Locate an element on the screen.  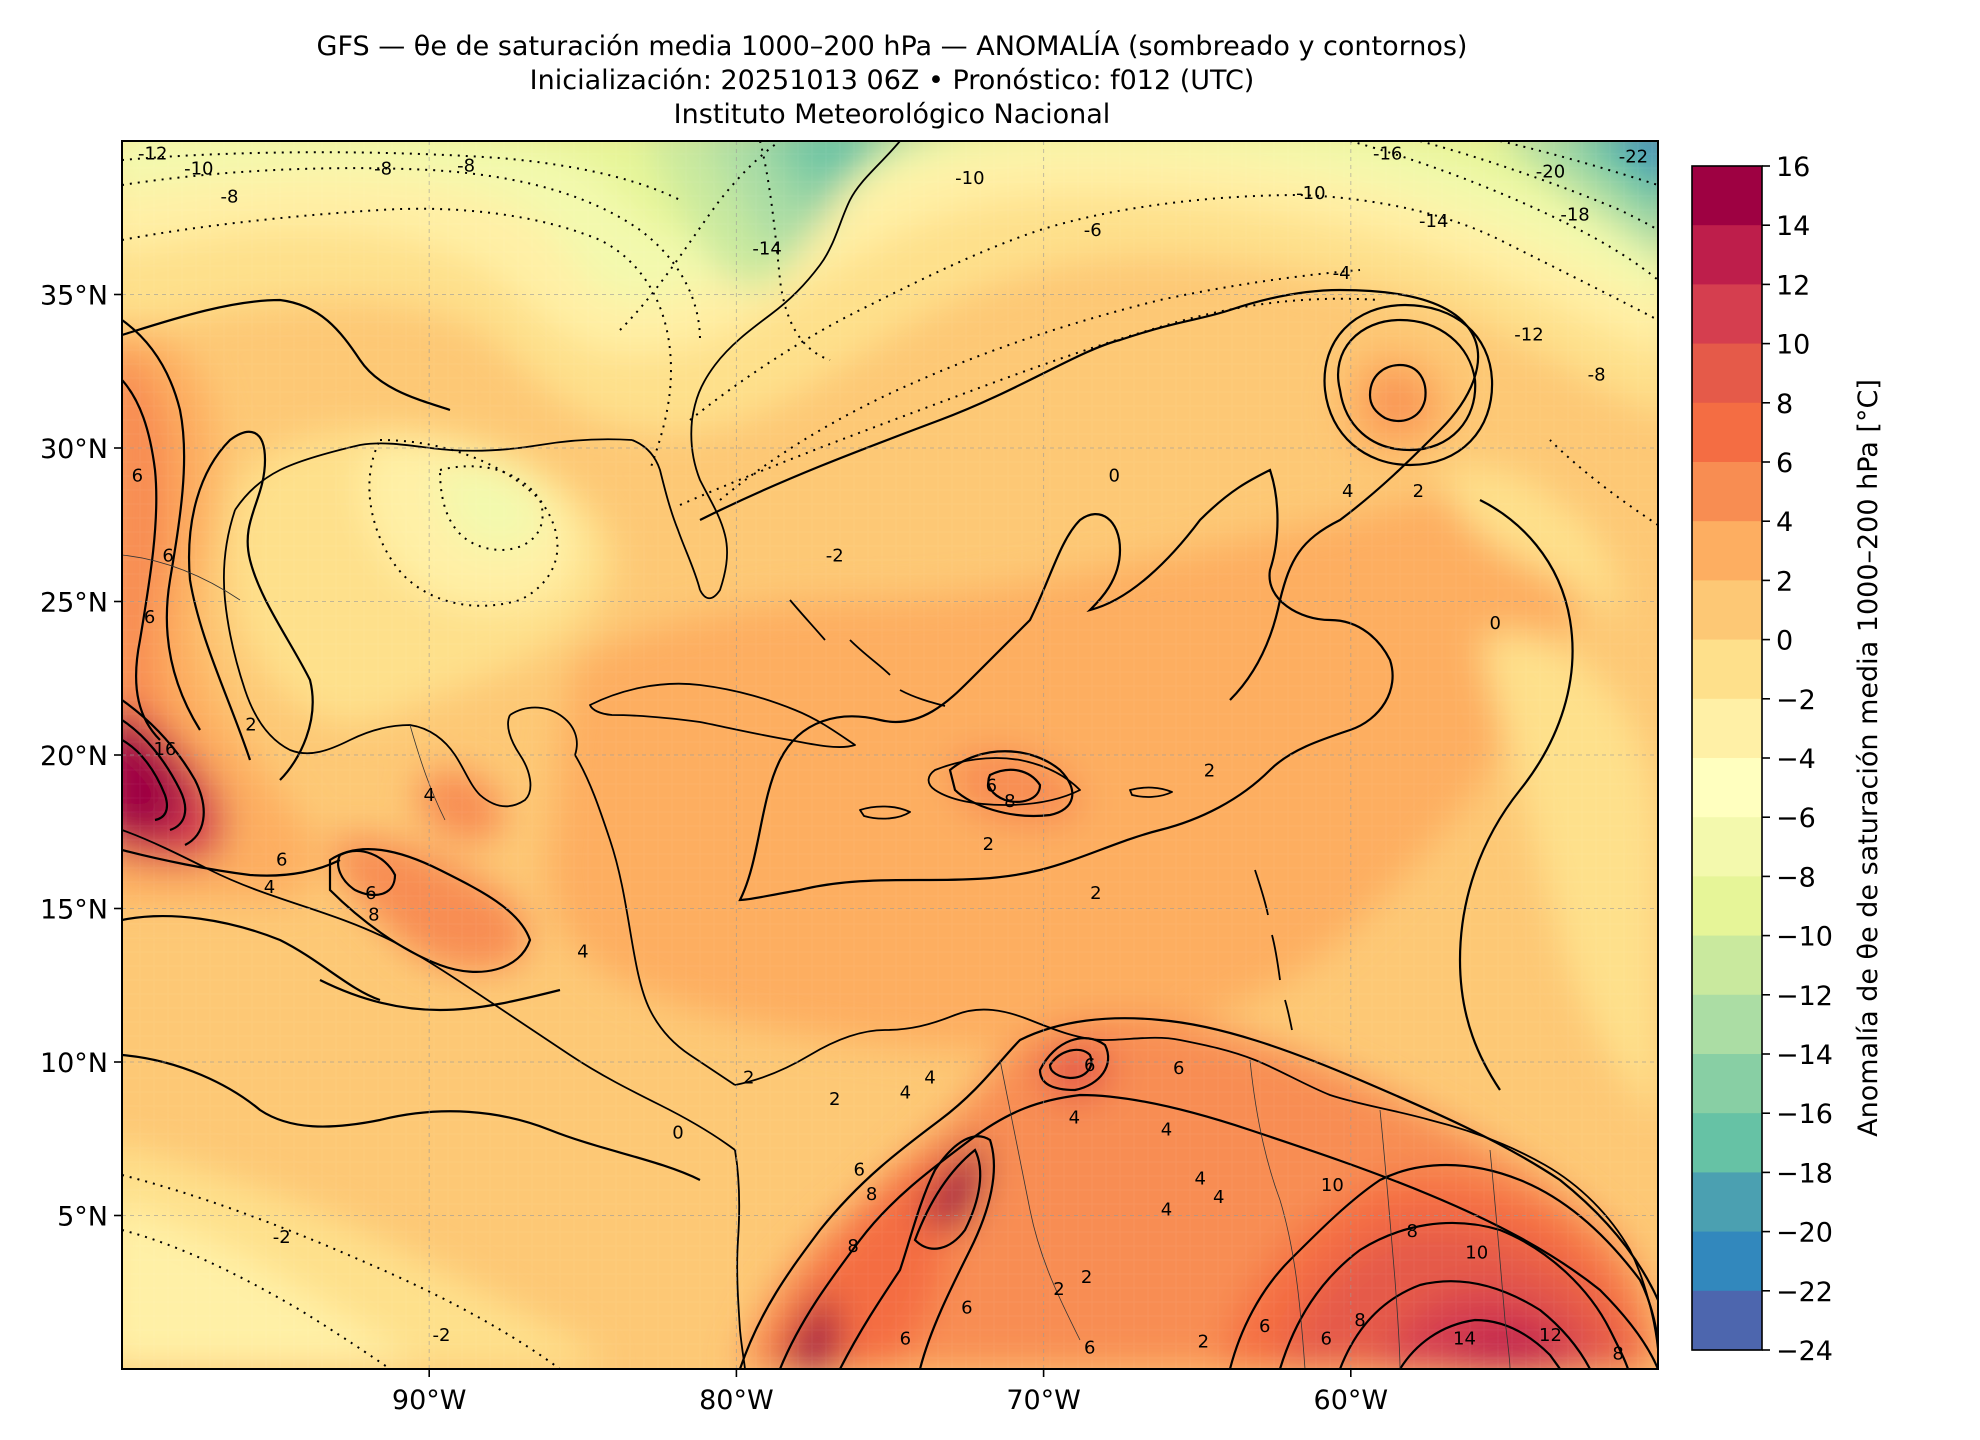
colorbar-tick-label: 12 is located at coordinates (1793, 285).